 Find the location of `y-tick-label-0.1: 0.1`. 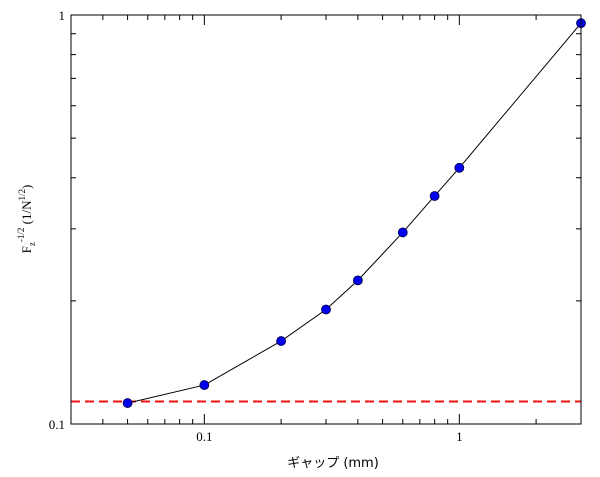

y-tick-label-0.1: 0.1 is located at coordinates (57, 424).